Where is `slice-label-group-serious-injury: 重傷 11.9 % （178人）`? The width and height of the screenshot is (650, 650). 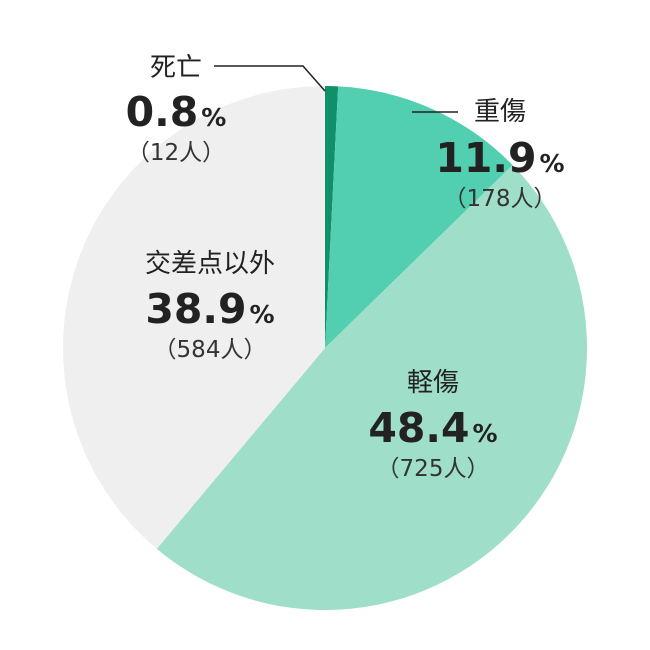
slice-label-group-serious-injury: 重傷 11.9 % （178人） is located at coordinates (499, 154).